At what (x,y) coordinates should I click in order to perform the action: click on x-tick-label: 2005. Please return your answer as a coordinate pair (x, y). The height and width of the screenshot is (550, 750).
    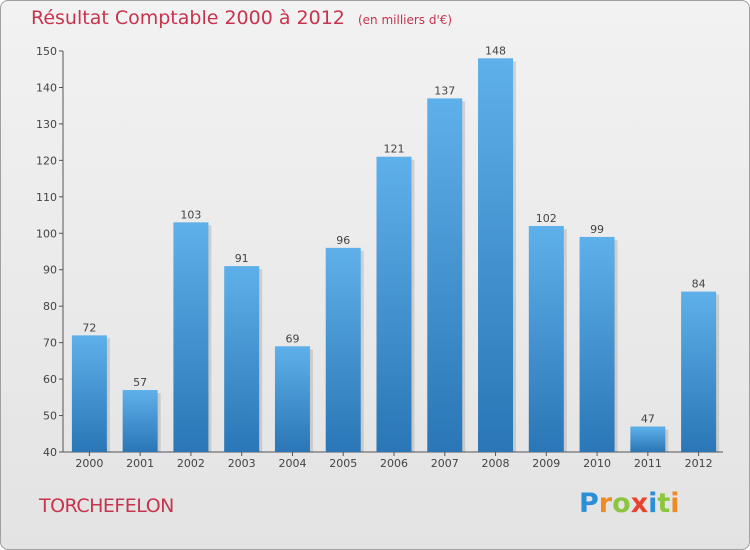
    Looking at the image, I should click on (343, 463).